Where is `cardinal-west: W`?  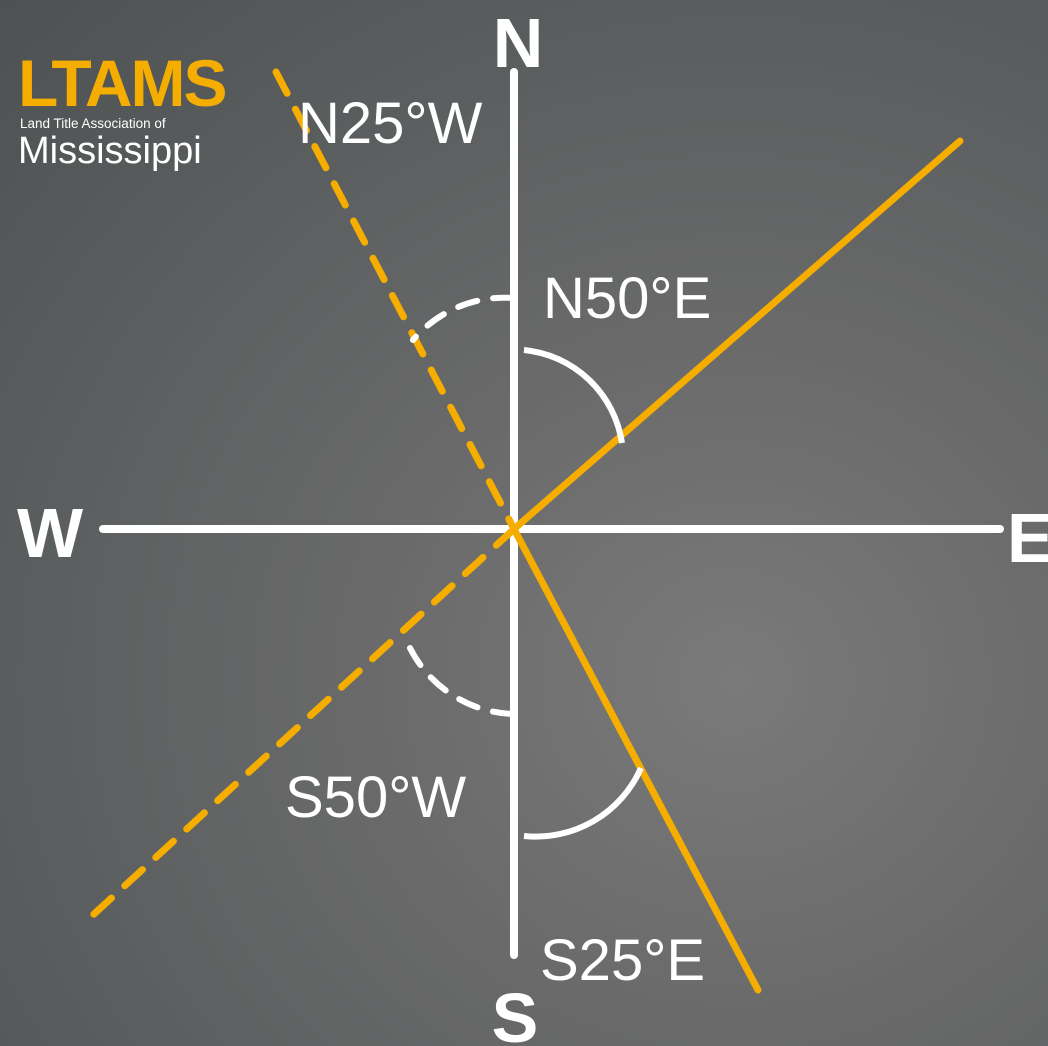
cardinal-west: W is located at coordinates (50, 533).